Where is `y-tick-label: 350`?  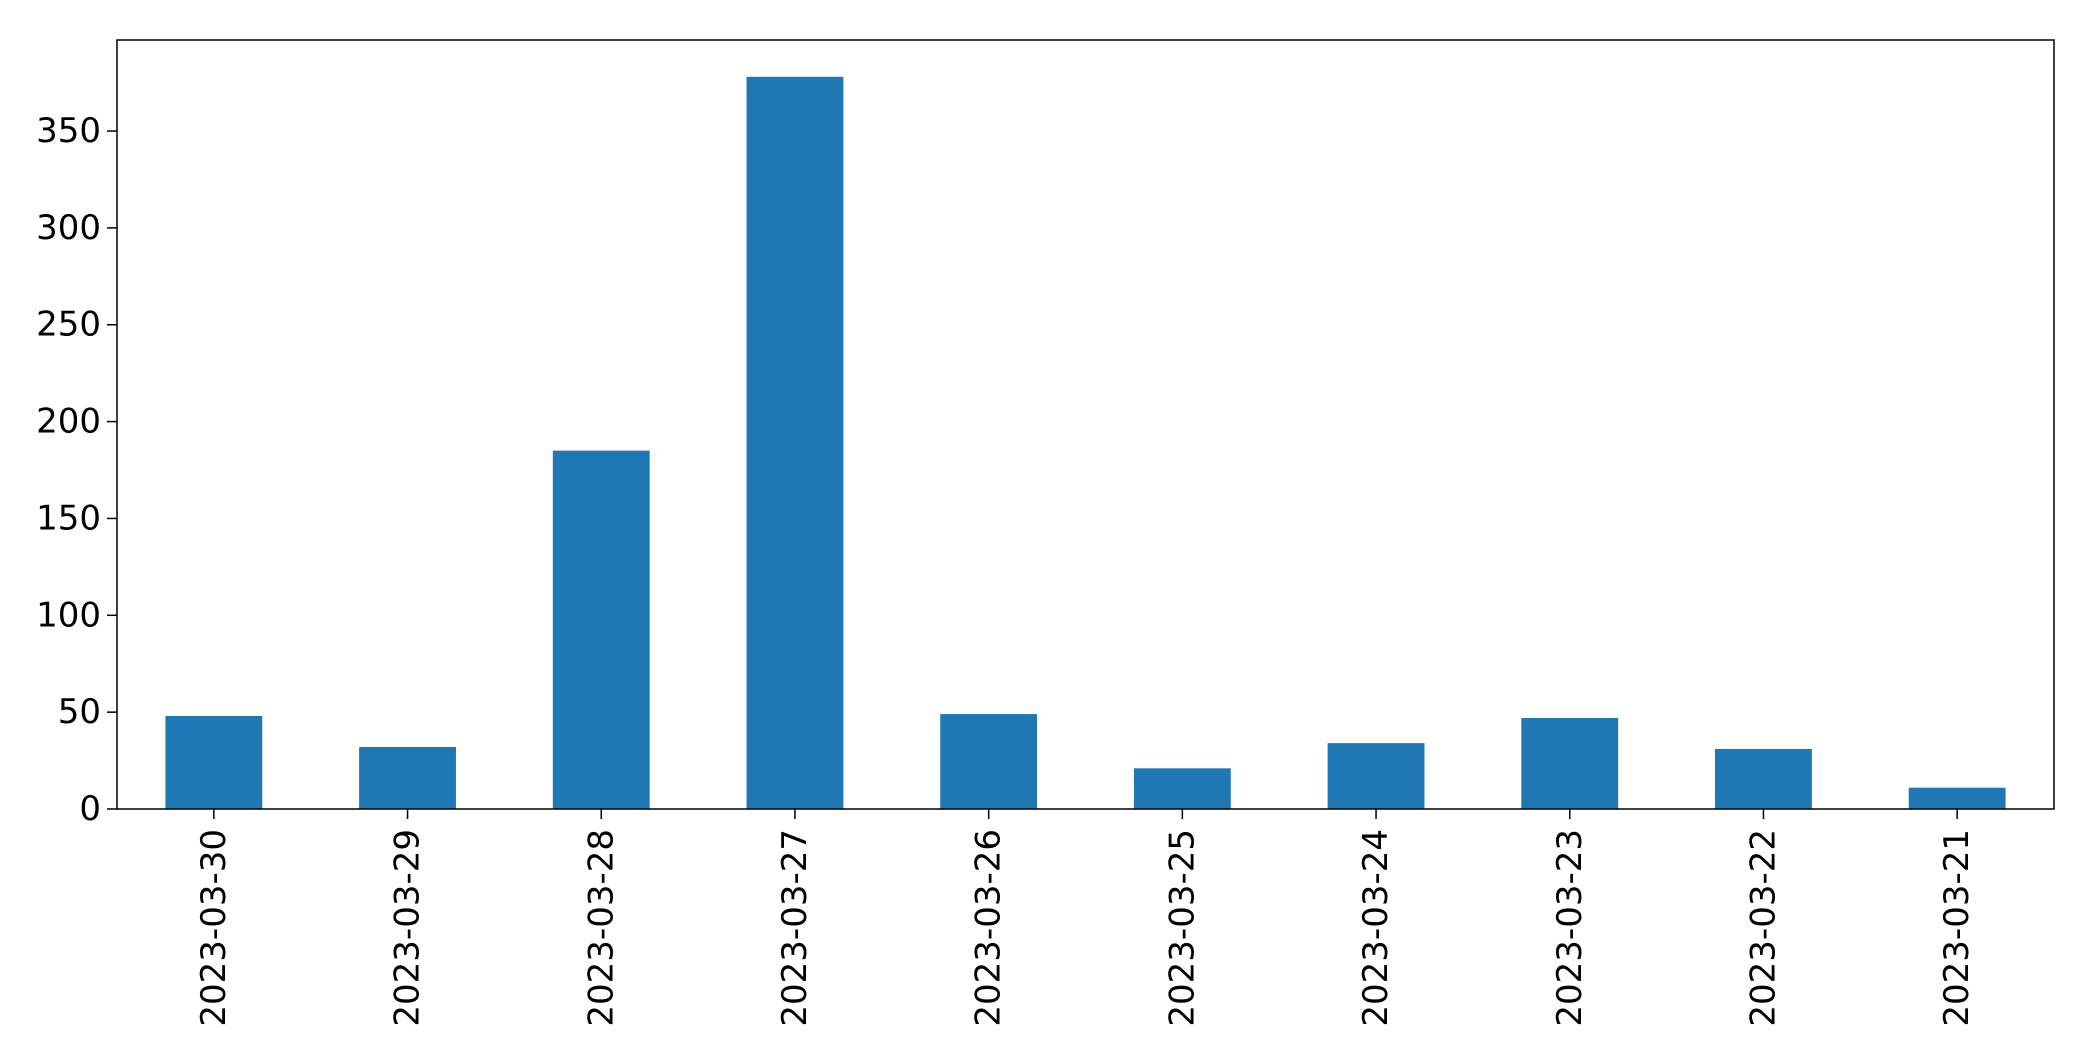 y-tick-label: 350 is located at coordinates (68, 131).